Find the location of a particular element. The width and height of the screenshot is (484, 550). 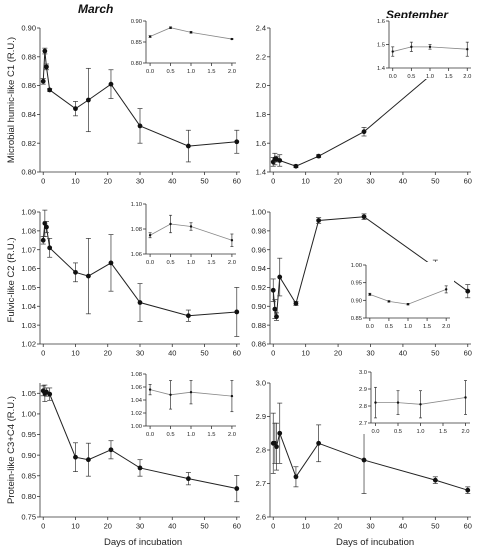

inset-y-tick-label: 1.02 is located at coordinates (136, 414).